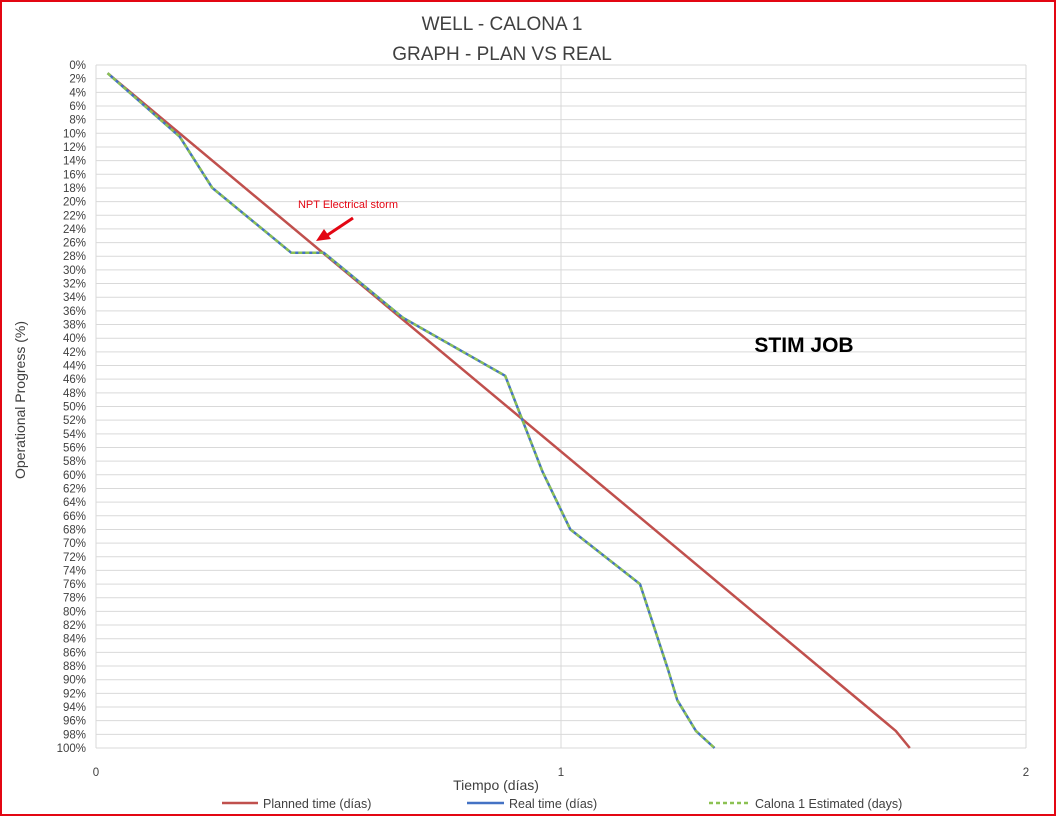 The width and height of the screenshot is (1056, 816). What do you see at coordinates (74, 244) in the screenshot?
I see `y-tick-label: 26%` at bounding box center [74, 244].